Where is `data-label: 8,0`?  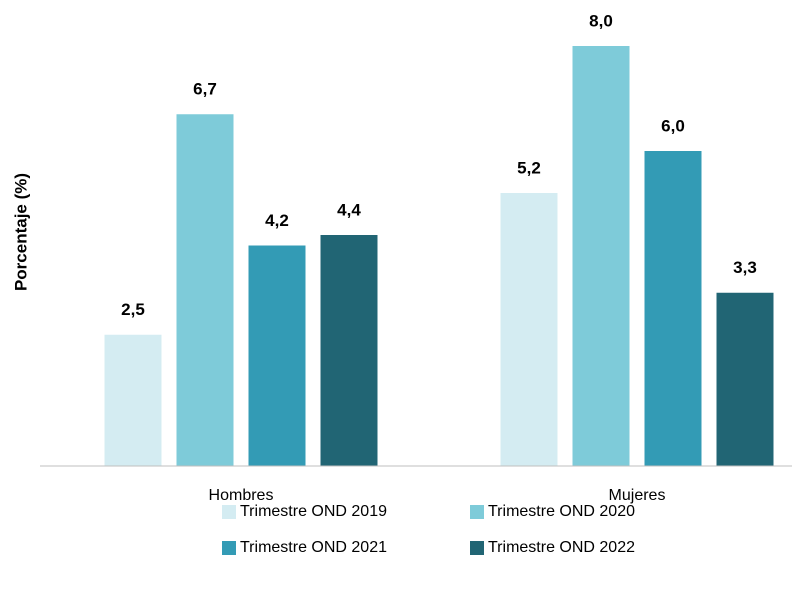
data-label: 8,0 is located at coordinates (601, 20).